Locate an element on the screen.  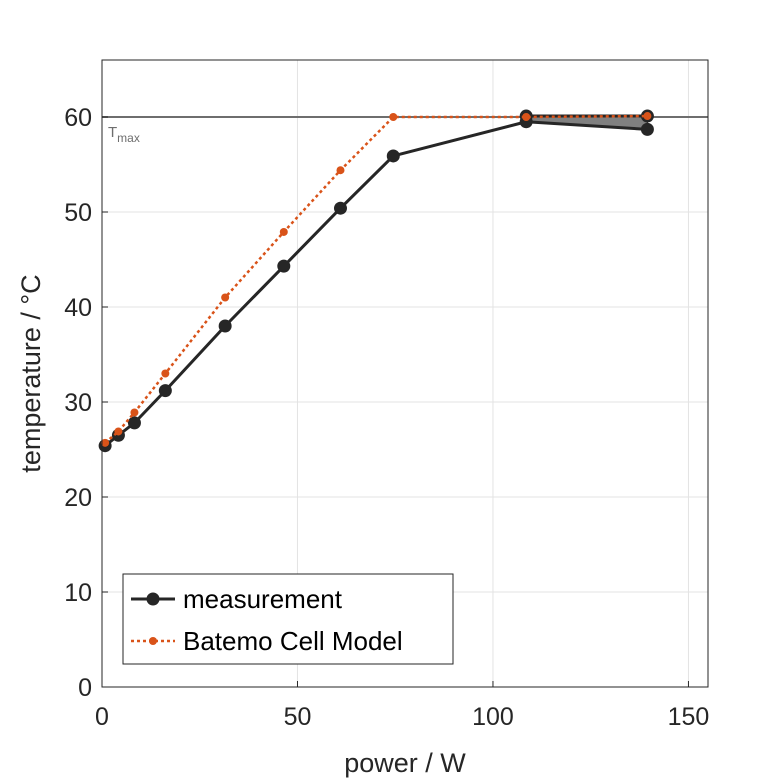
y-axis-label: temperature / °C is located at coordinates (31, 373).